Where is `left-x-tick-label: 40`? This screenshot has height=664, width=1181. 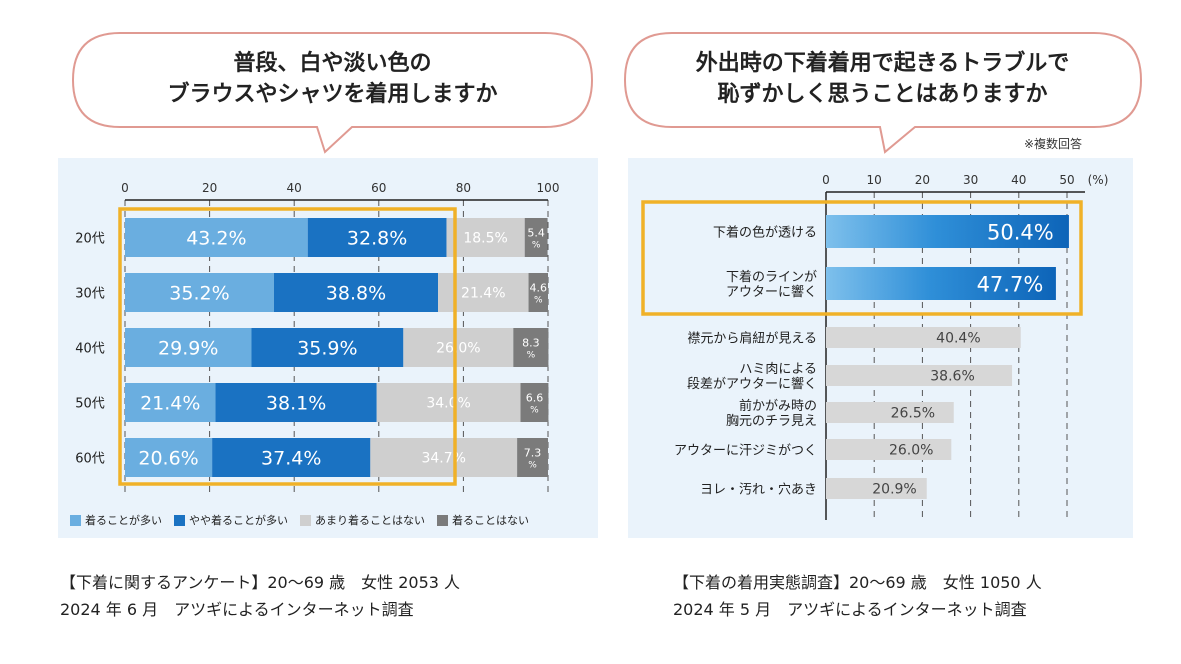
left-x-tick-label: 40 is located at coordinates (294, 188).